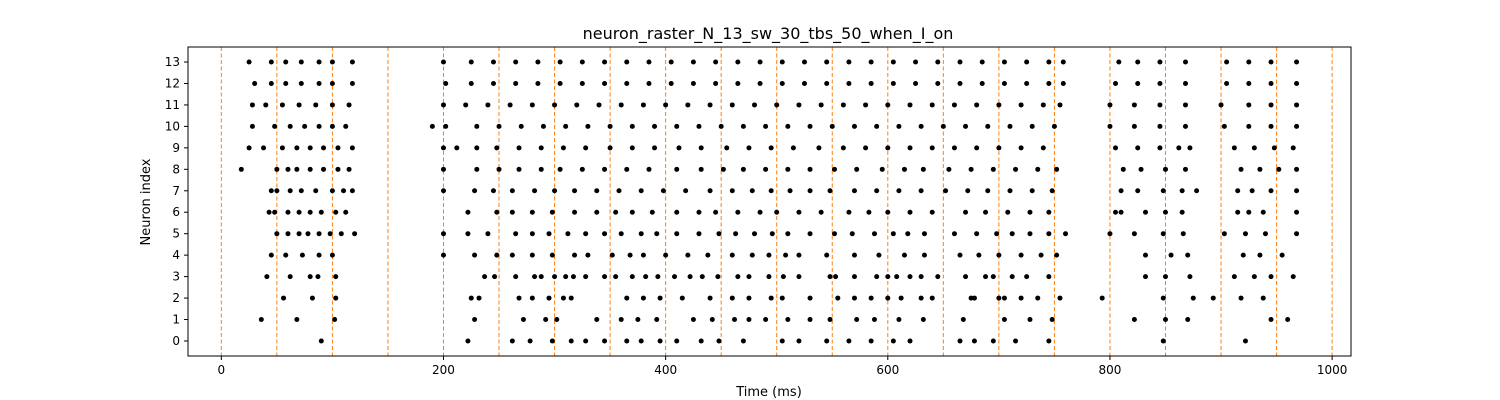  Describe the element at coordinates (172, 126) in the screenshot. I see `y-tick-label: 10` at that location.